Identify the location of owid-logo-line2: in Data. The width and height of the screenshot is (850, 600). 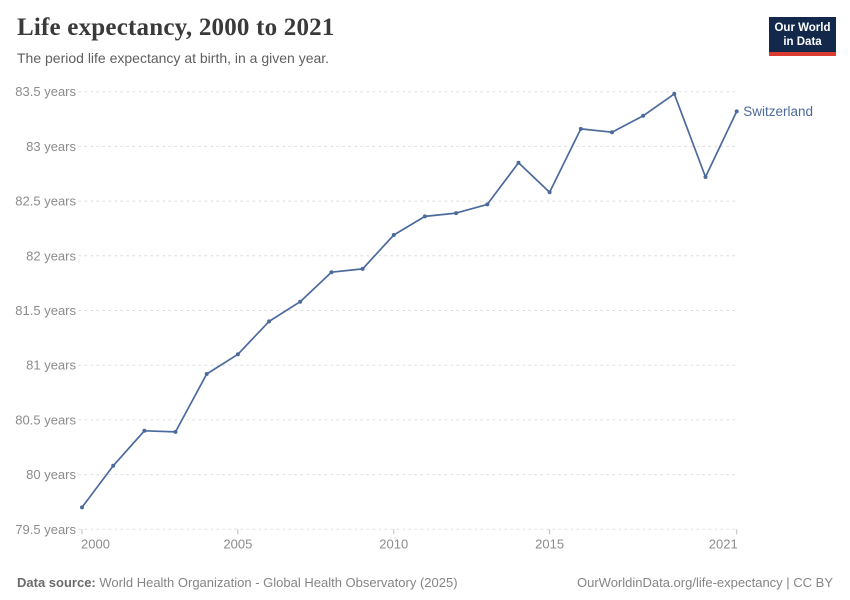
(802, 42).